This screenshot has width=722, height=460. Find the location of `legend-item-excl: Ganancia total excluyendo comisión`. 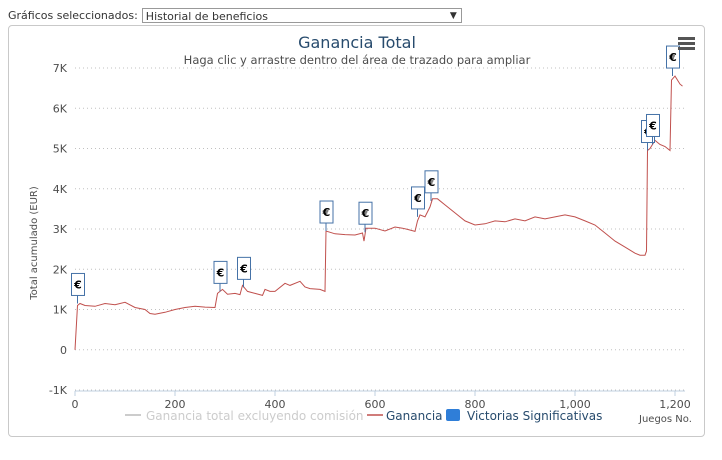

legend-item-excl: Ganancia total excluyendo comisión is located at coordinates (244, 416).